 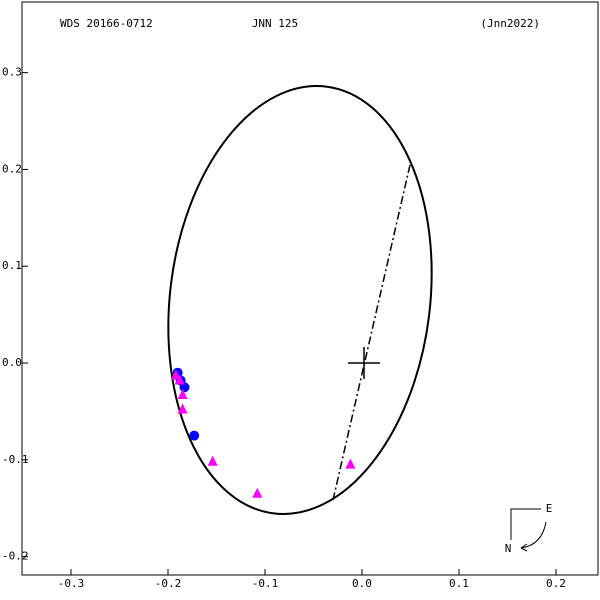 I want to click on chart-id: WDS 20166-0712, so click(x=106, y=23).